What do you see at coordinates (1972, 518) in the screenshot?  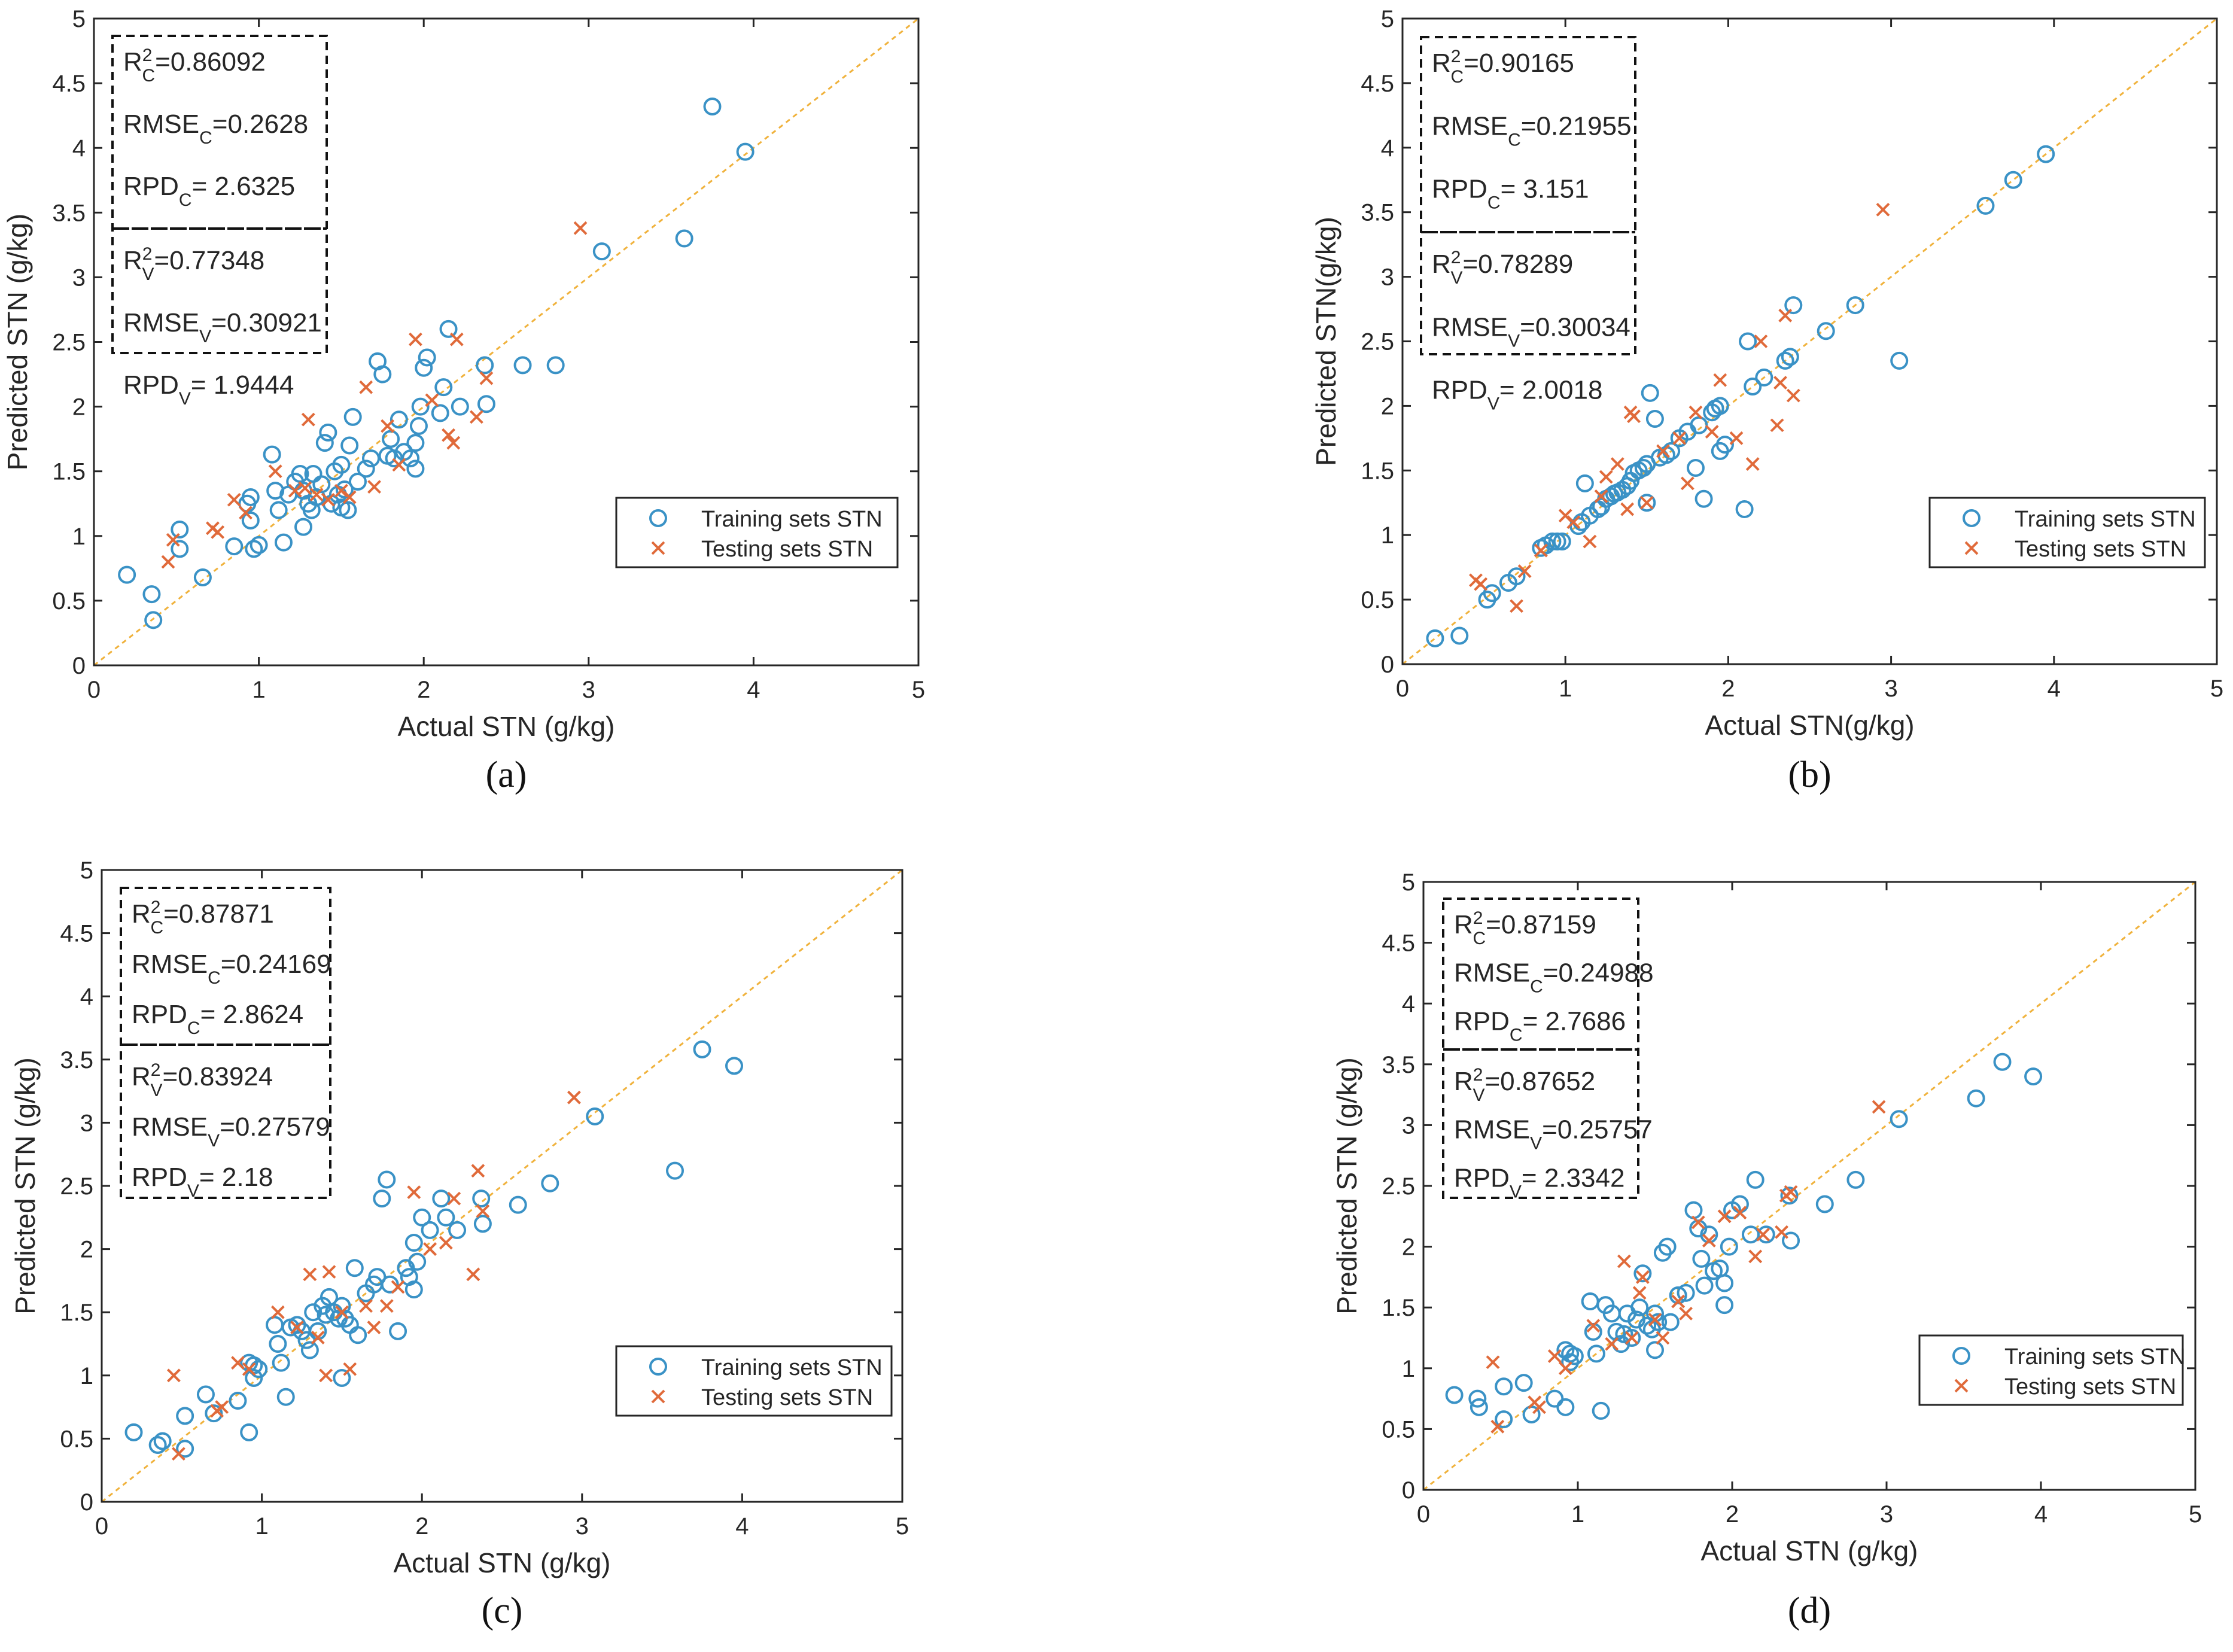 I see `legend-training-marker` at bounding box center [1972, 518].